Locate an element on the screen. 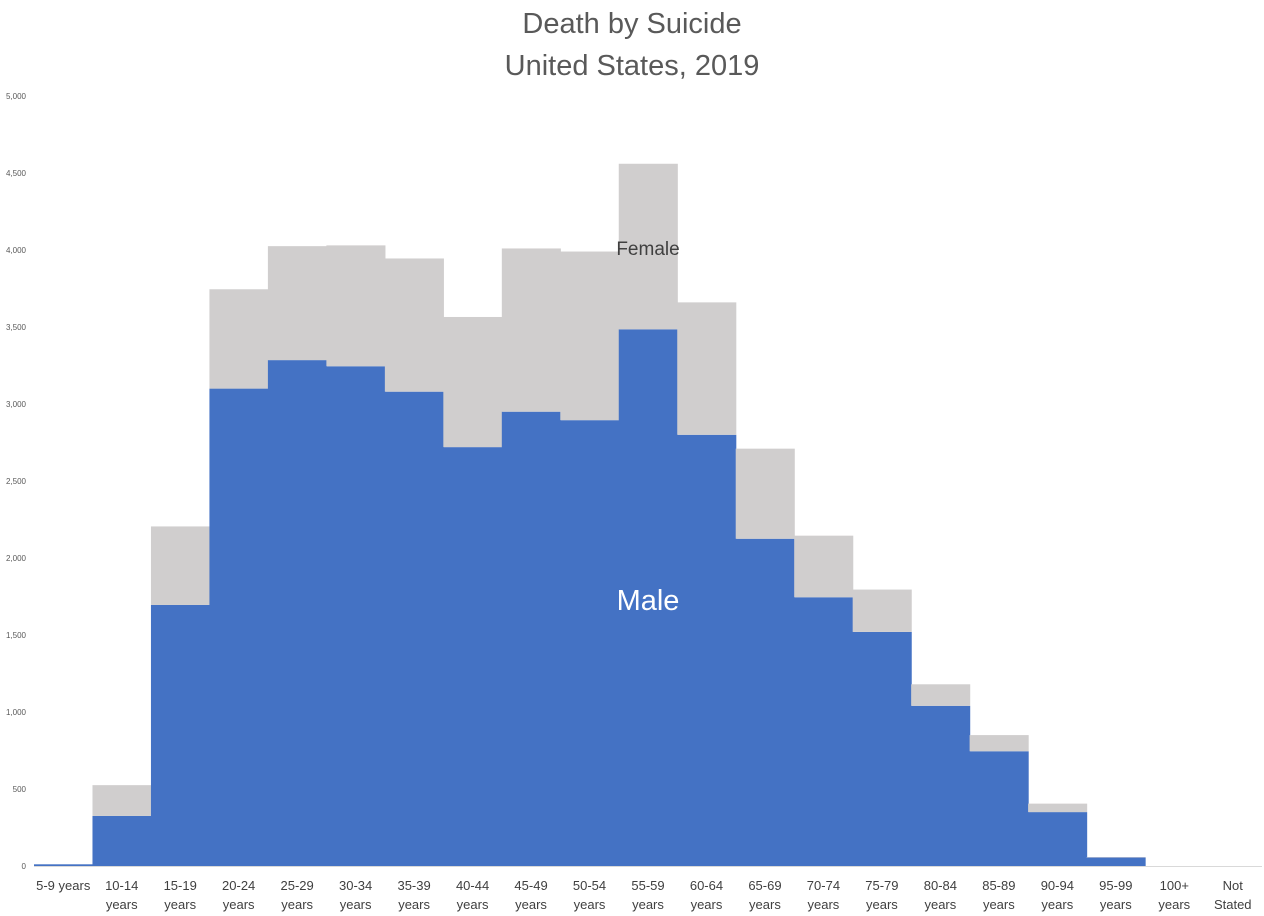 The width and height of the screenshot is (1264, 916). x-tick-label: 90-94 is located at coordinates (1057, 885).